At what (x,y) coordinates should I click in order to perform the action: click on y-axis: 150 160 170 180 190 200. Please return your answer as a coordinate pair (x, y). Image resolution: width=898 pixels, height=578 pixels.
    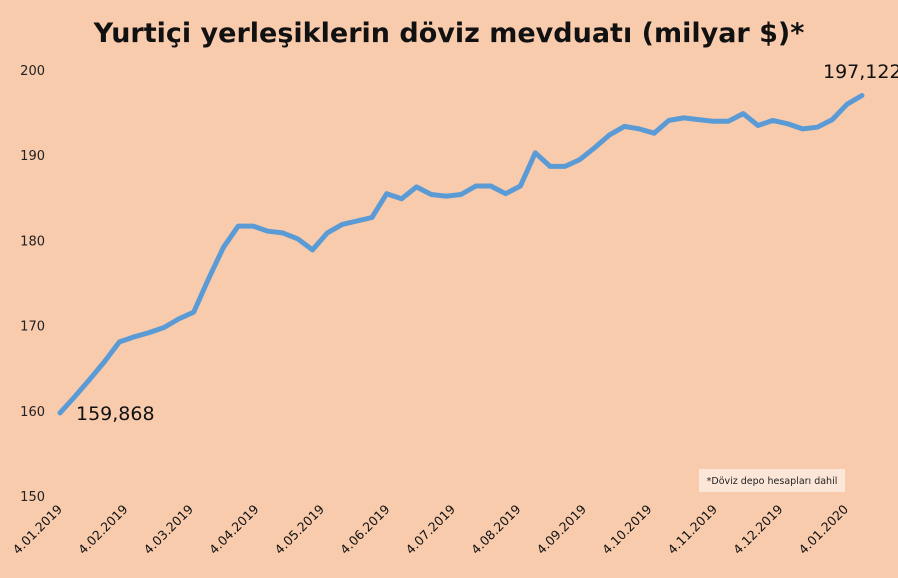
    Looking at the image, I should click on (32, 284).